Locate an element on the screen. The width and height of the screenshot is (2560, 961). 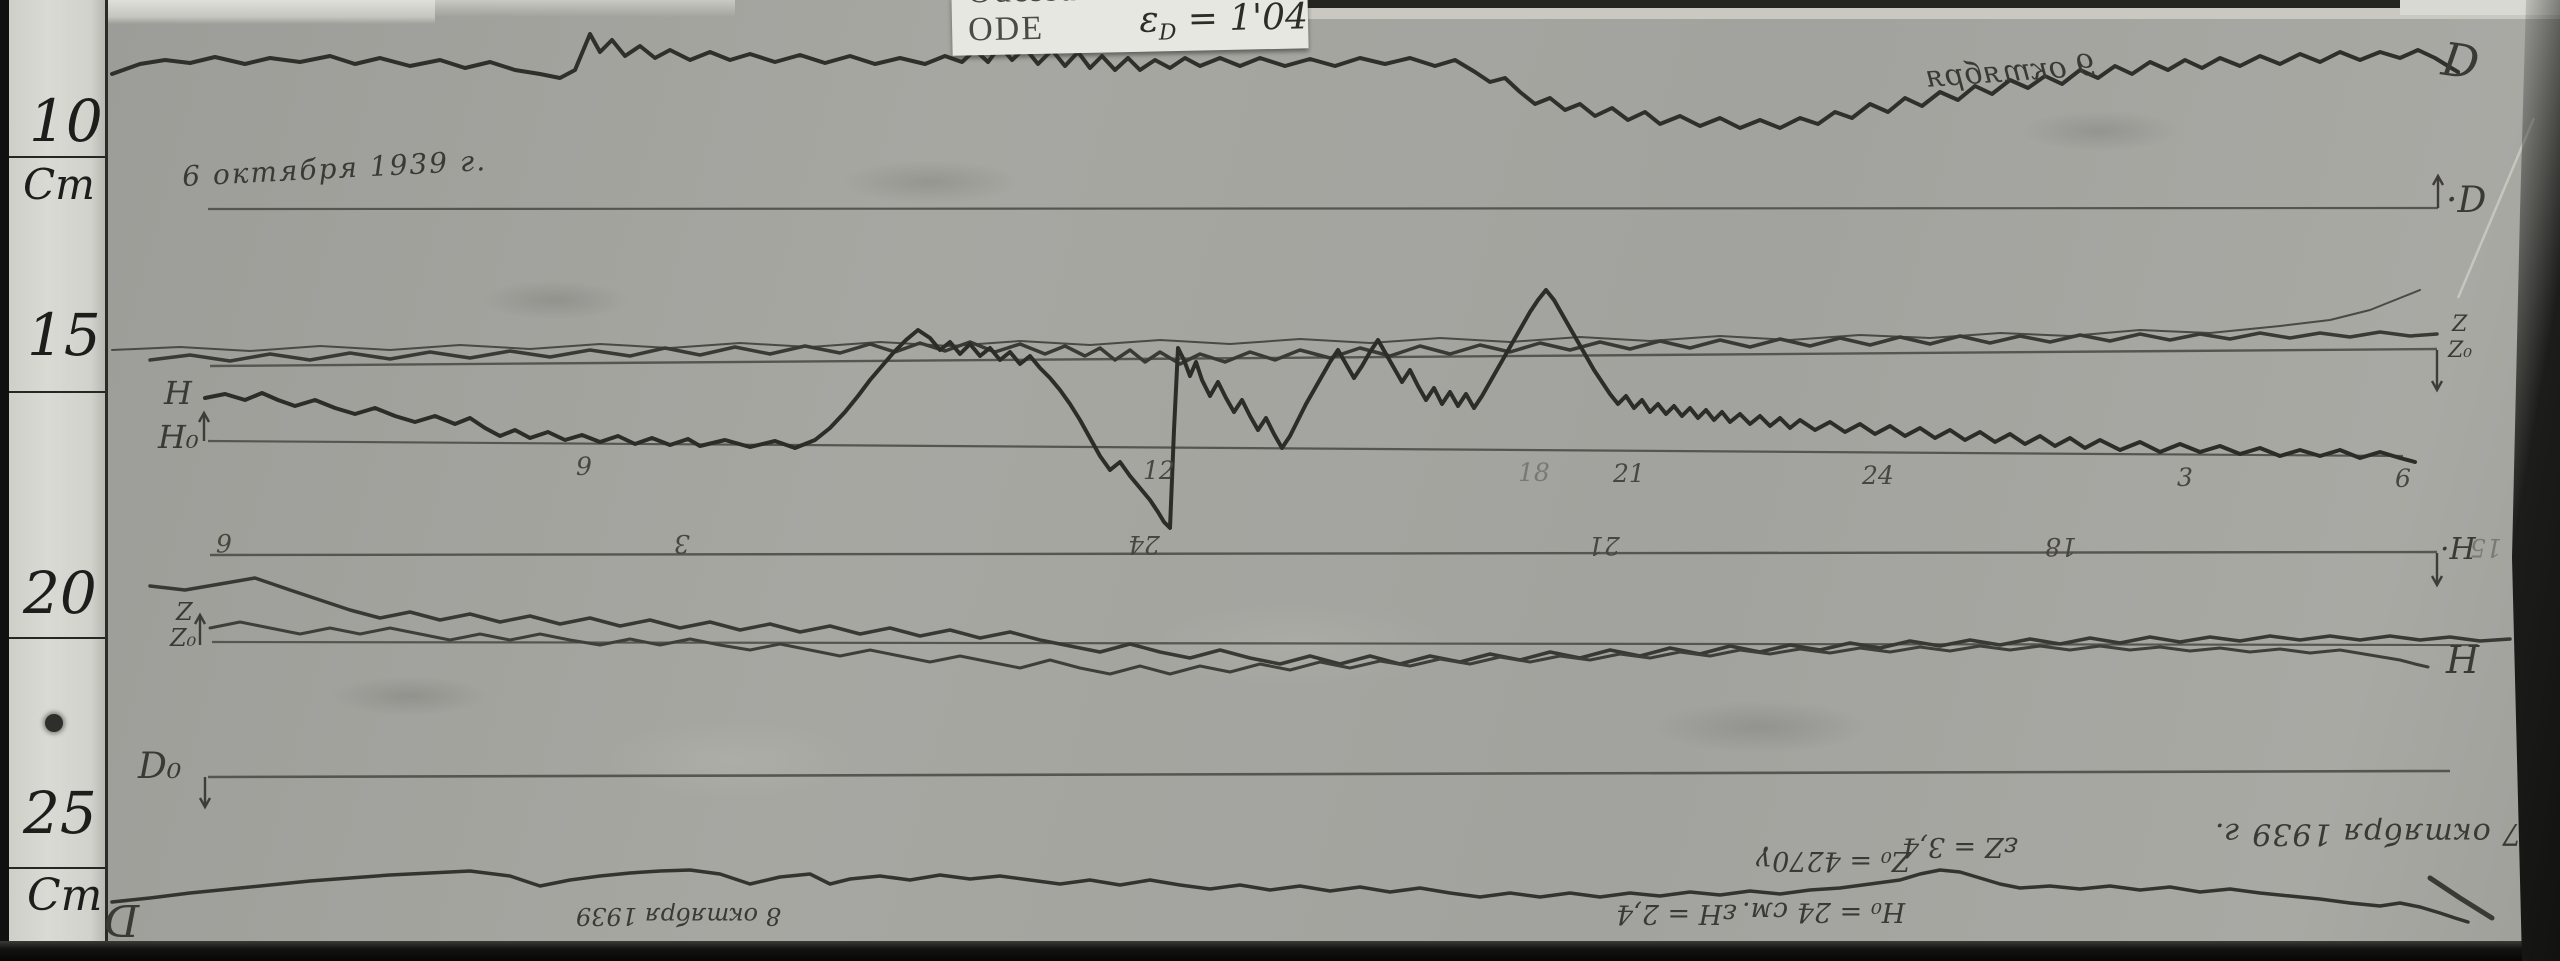
trace-Z-thin-6oct is located at coordinates (1266, 320).